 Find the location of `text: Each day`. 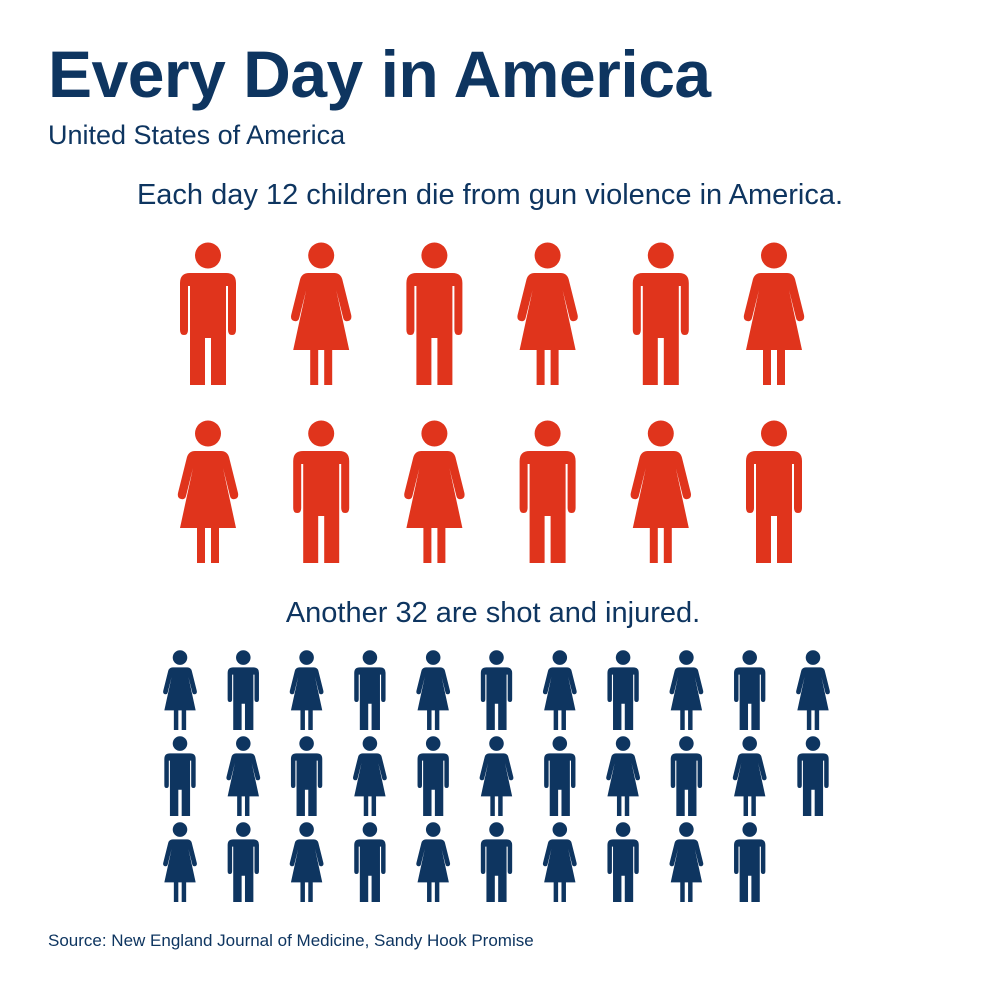

text: Each day is located at coordinates (201, 195).